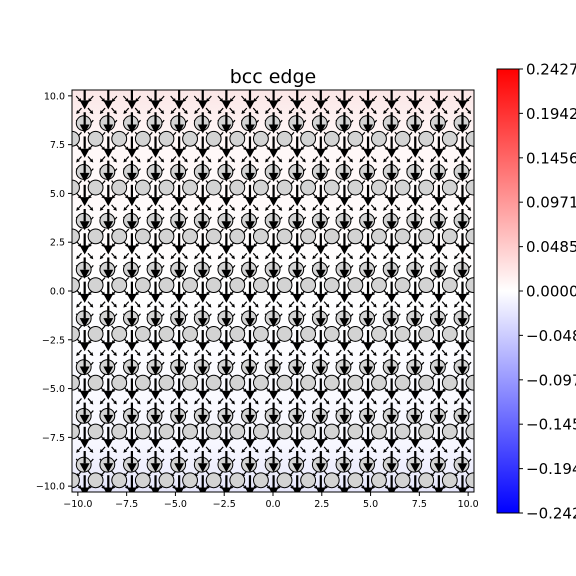 Image resolution: width=576 pixels, height=576 pixels. I want to click on y-tick-label: 10.0, so click(54, 96).